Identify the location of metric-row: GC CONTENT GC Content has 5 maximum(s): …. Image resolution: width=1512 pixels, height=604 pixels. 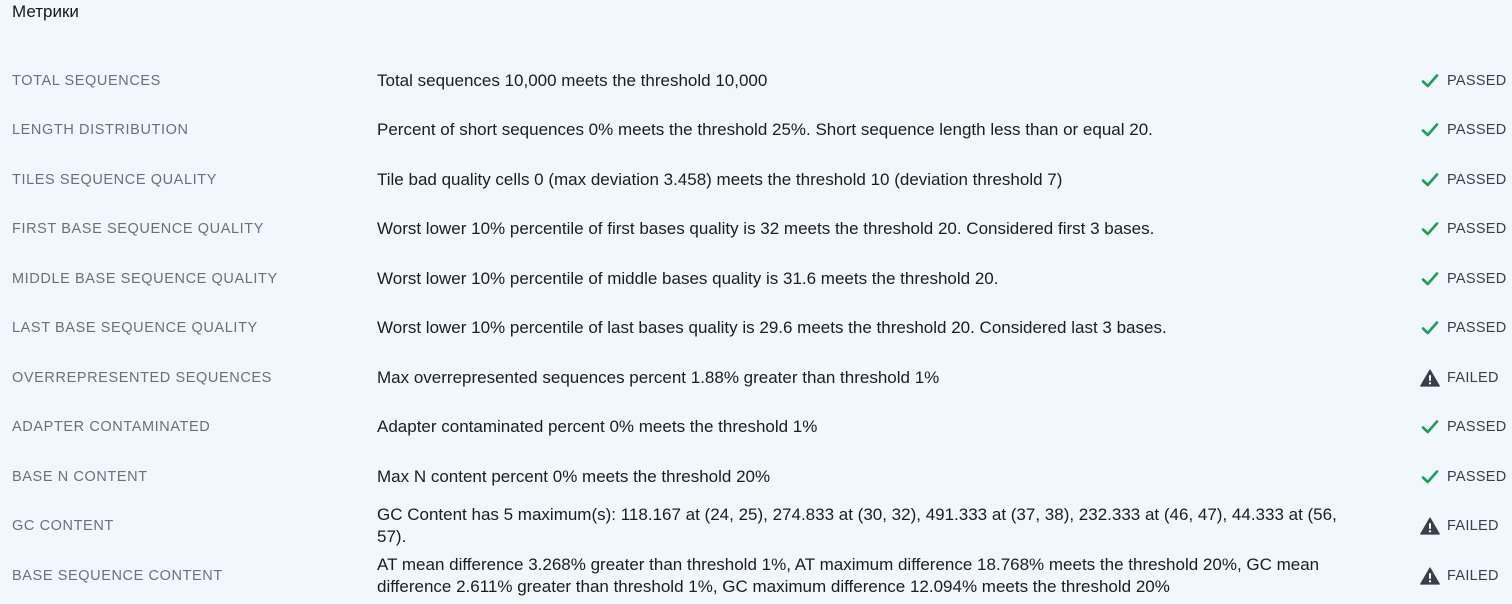
(756, 527).